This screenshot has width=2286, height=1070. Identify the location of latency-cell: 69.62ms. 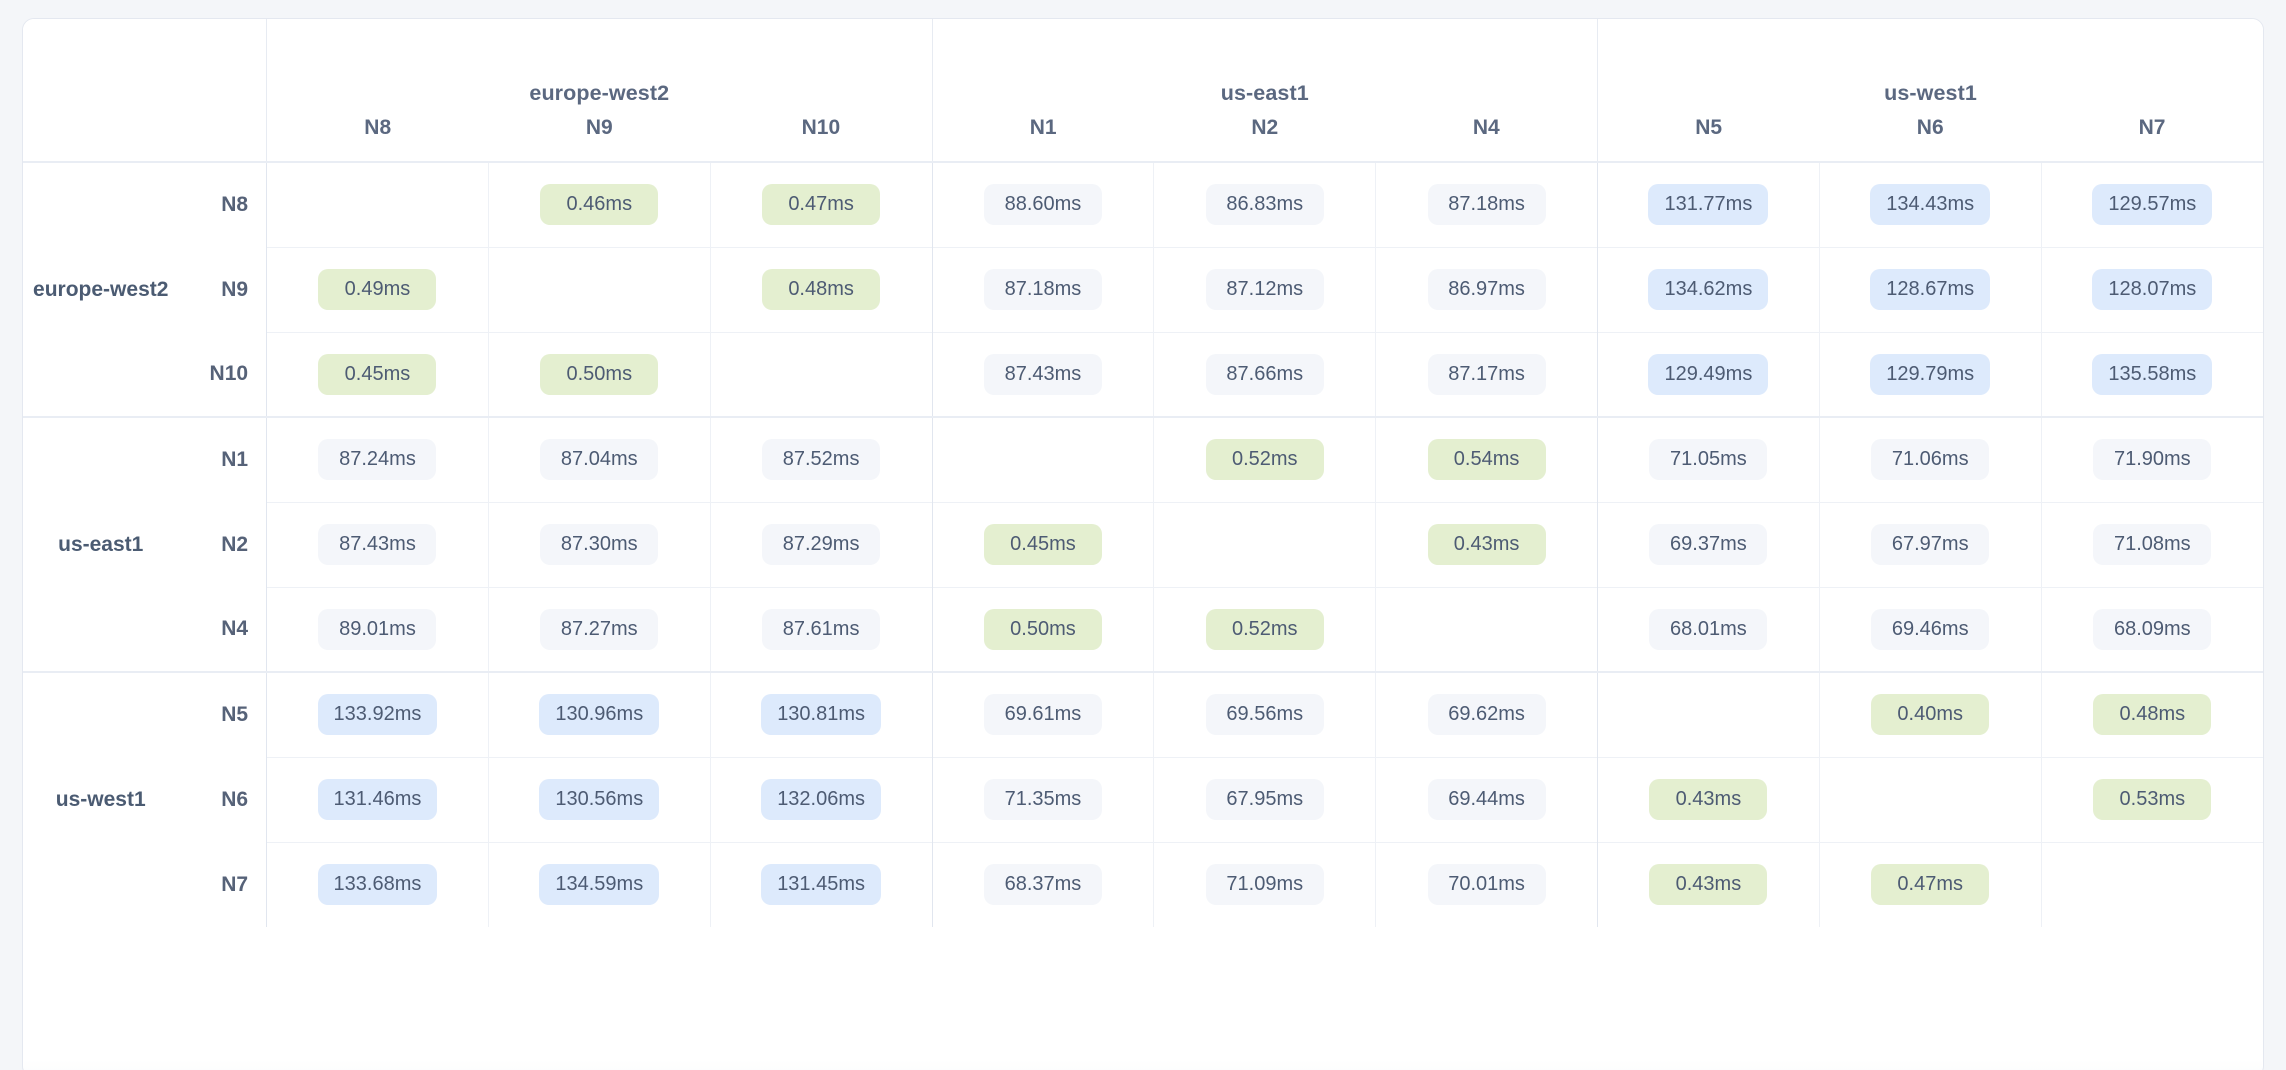
(1486, 714).